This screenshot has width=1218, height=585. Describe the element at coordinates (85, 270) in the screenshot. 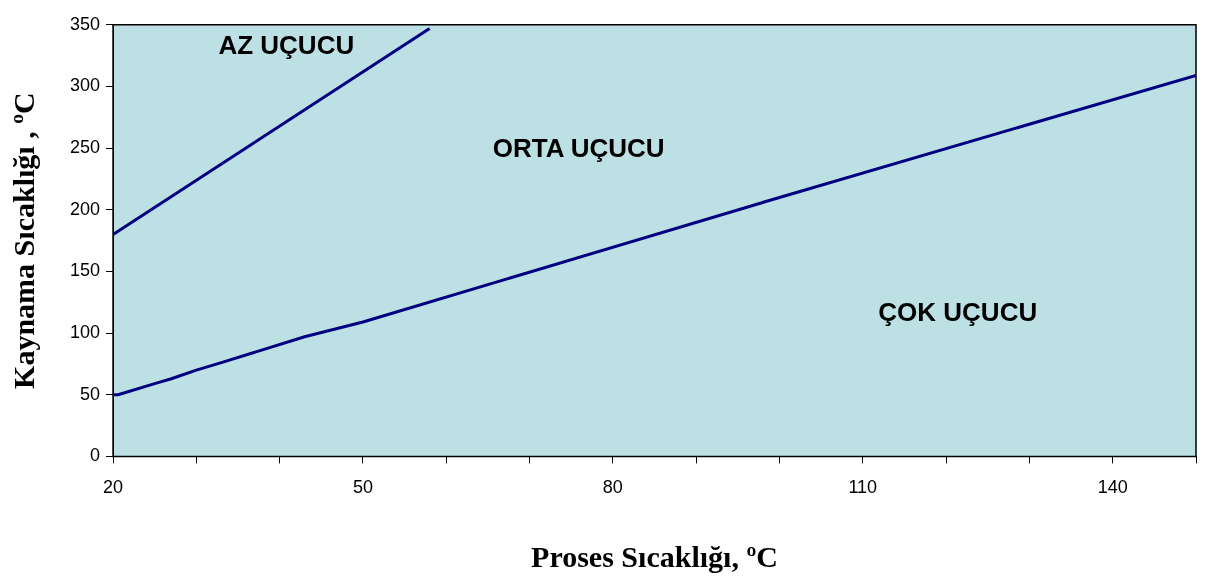

I see `y-tick-label: 150` at that location.